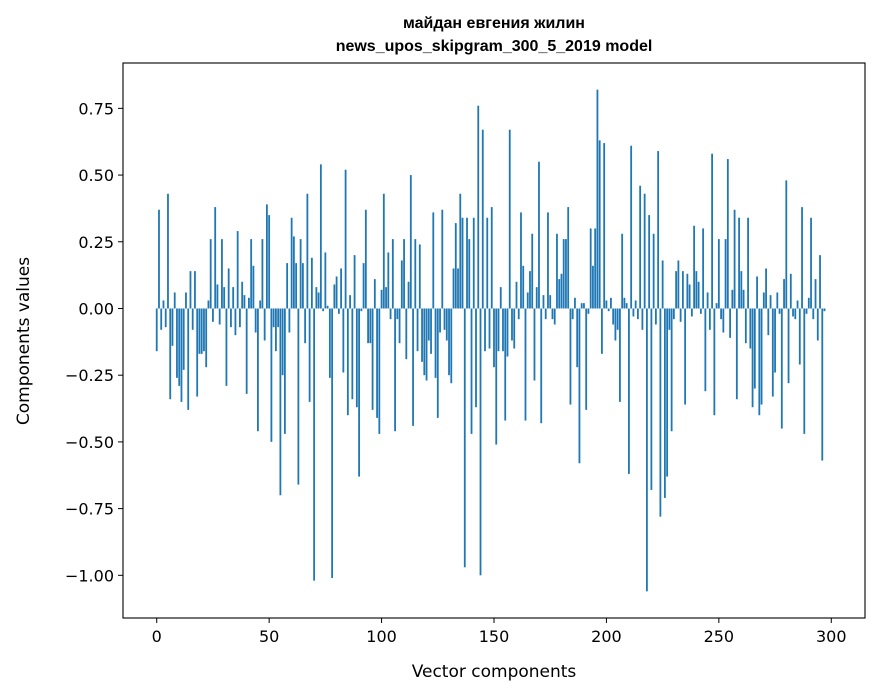 The image size is (880, 696). Describe the element at coordinates (269, 636) in the screenshot. I see `x-tick-label: 50` at that location.